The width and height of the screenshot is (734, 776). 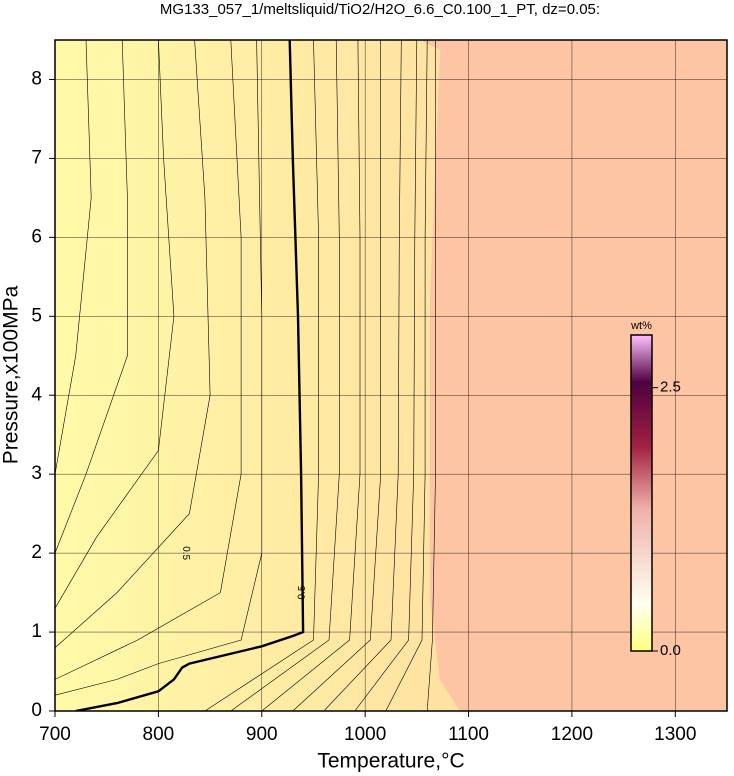 I want to click on y-tick-label: 6, so click(x=36, y=236).